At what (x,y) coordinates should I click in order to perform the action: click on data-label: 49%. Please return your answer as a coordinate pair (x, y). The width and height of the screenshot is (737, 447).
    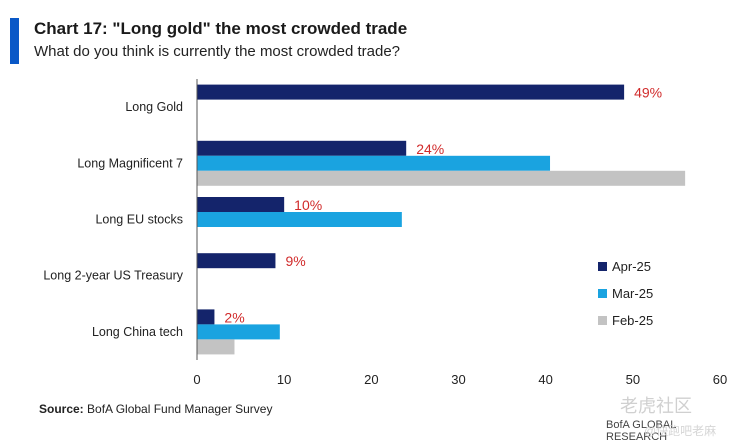
    Looking at the image, I should click on (648, 93).